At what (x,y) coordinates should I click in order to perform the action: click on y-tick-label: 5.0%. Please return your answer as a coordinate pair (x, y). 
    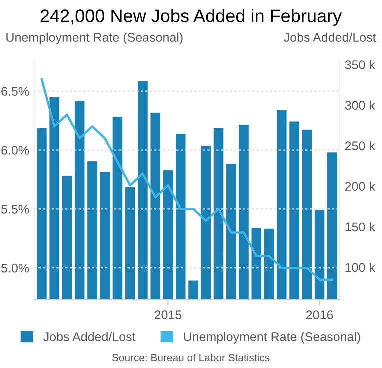
    Looking at the image, I should click on (16, 268).